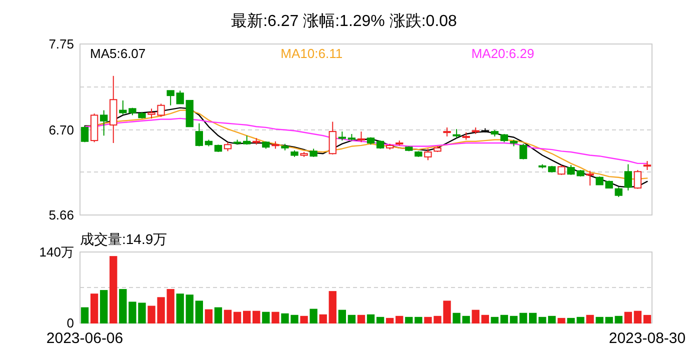  What do you see at coordinates (502, 53) in the screenshot?
I see `text: MA20:6.29` at bounding box center [502, 53].